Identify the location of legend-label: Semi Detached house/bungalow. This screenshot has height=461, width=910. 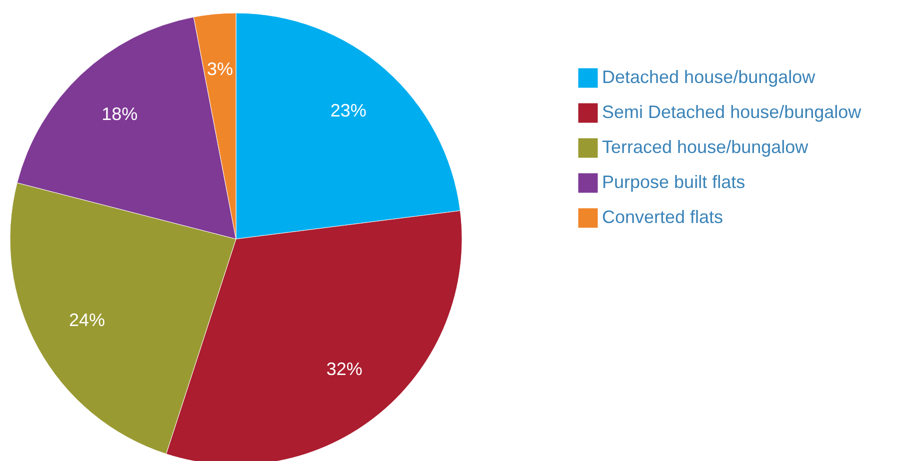
(732, 112).